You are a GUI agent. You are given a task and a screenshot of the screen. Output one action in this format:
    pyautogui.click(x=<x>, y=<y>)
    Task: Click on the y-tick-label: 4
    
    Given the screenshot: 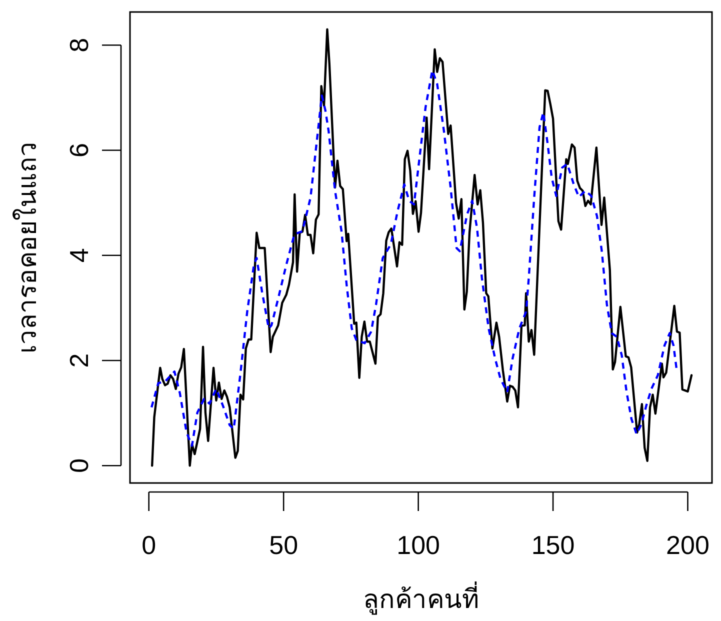 What is the action you would take?
    pyautogui.click(x=79, y=255)
    